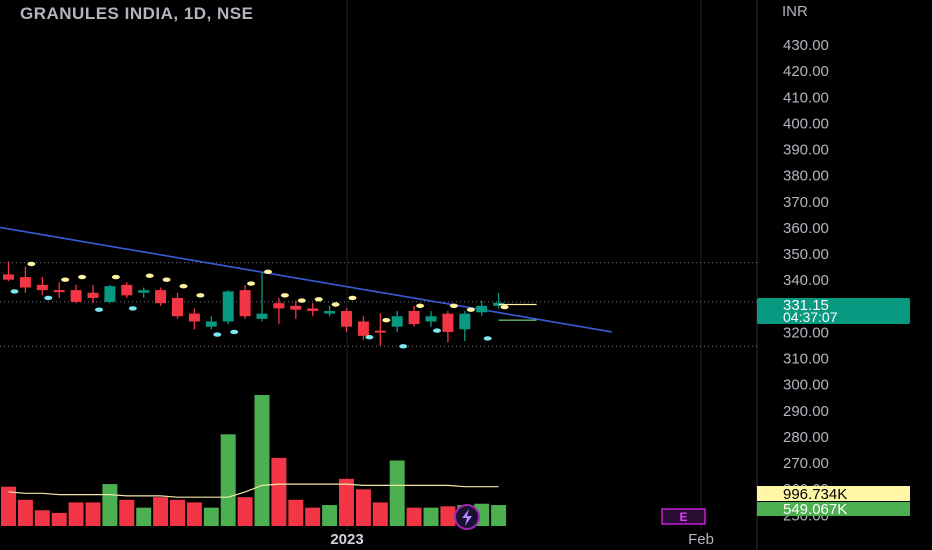 The height and width of the screenshot is (550, 932). Describe the element at coordinates (806, 97) in the screenshot. I see `price-tick-label: 410.00` at that location.